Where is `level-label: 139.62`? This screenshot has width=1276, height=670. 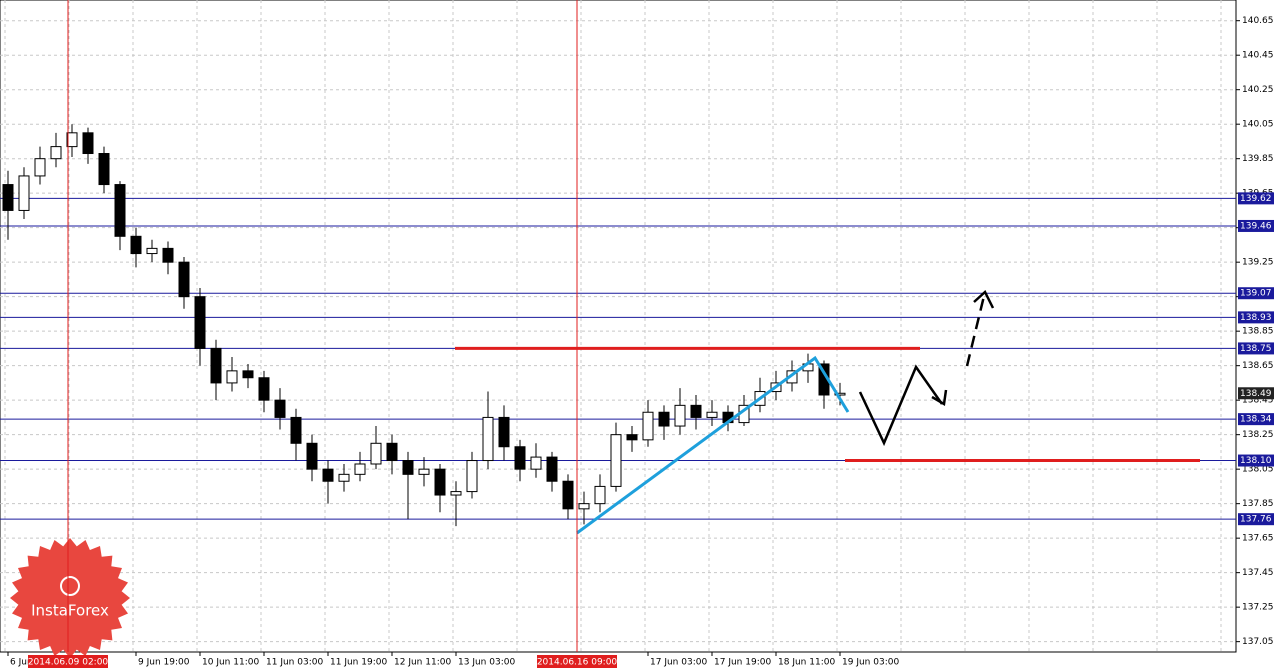
level-label: 139.62 is located at coordinates (1256, 199).